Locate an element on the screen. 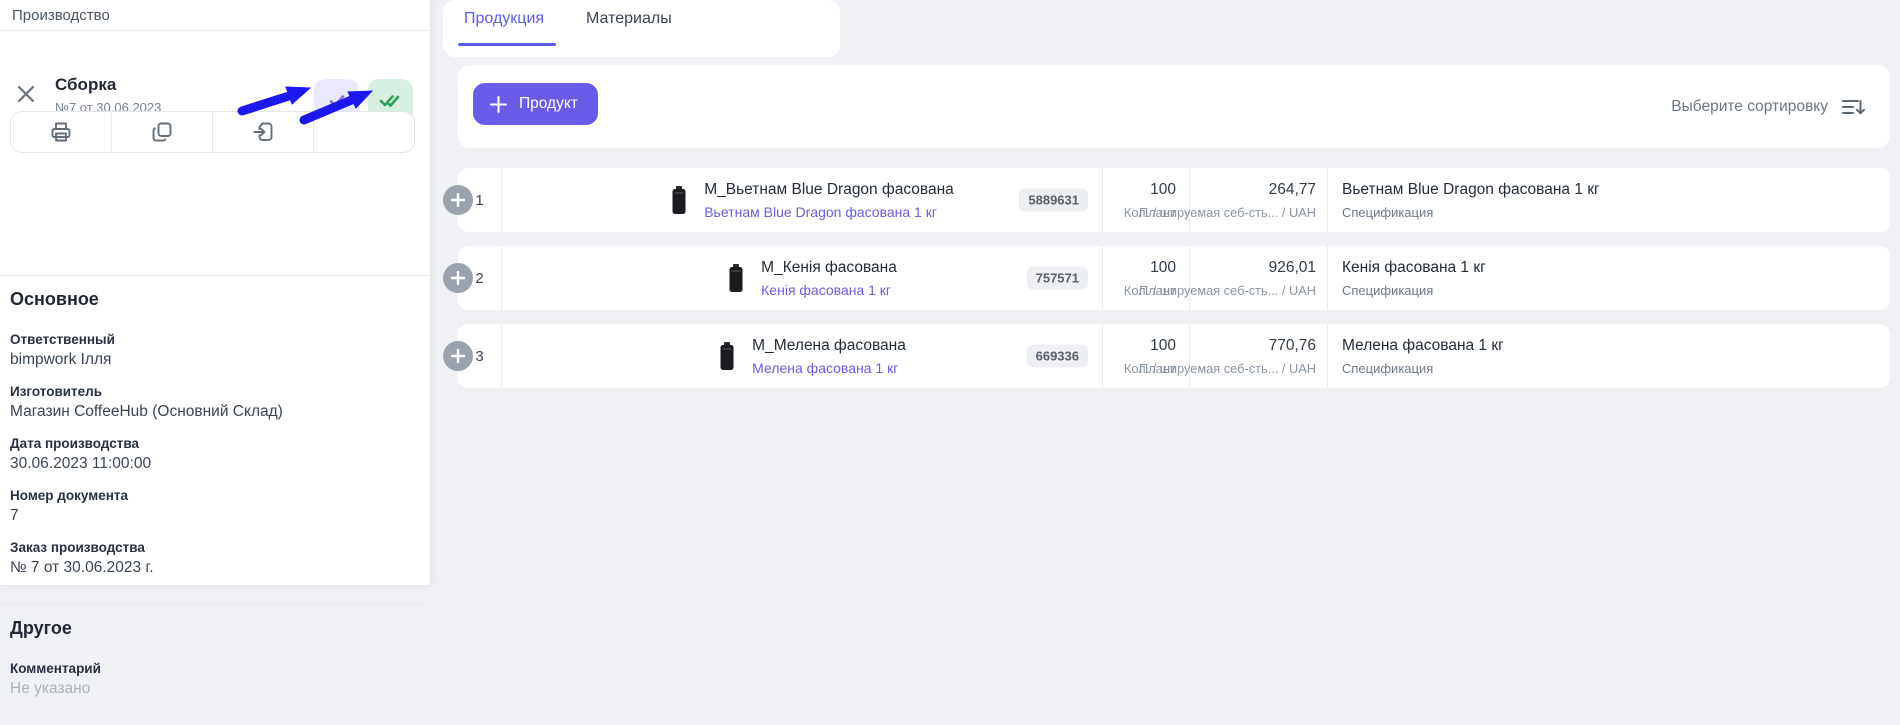 The height and width of the screenshot is (725, 1900). active-tab-underline is located at coordinates (507, 44).